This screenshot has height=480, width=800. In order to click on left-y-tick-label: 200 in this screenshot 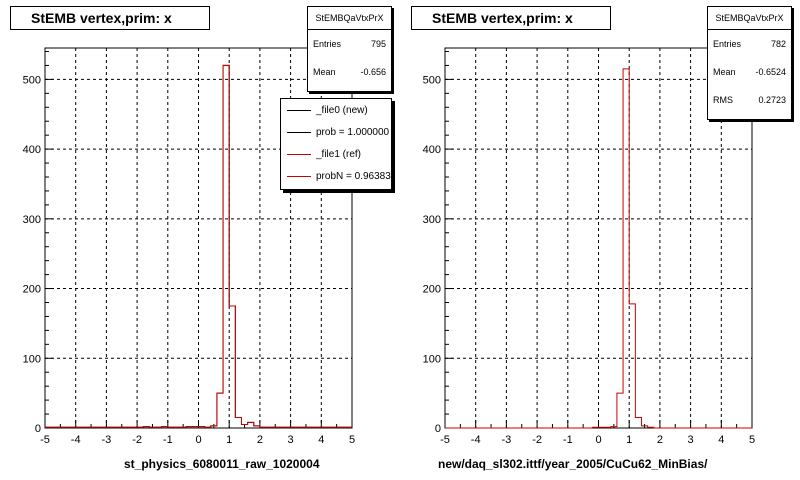, I will do `click(32, 290)`.